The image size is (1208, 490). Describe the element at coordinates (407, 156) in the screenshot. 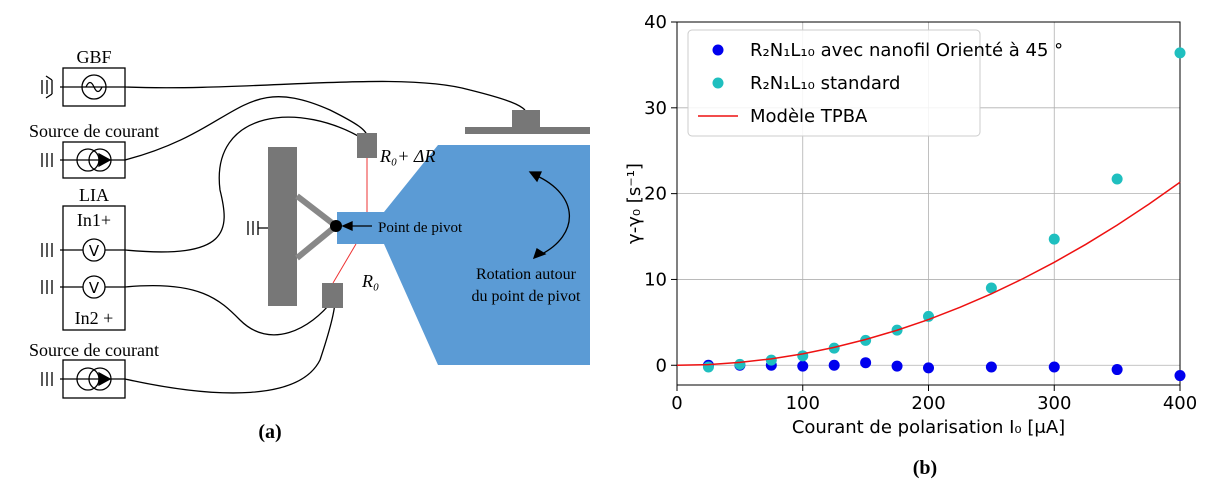

I see `label: R₀+ ΔR` at that location.